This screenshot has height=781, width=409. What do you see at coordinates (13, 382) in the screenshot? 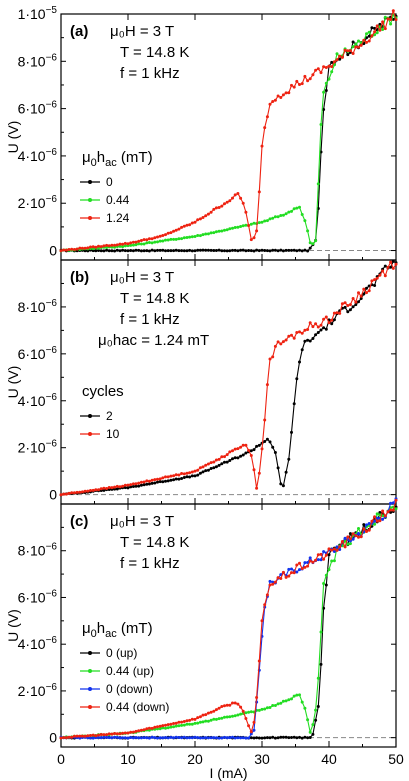
I see `y-axis-title: U (V)` at bounding box center [13, 382].